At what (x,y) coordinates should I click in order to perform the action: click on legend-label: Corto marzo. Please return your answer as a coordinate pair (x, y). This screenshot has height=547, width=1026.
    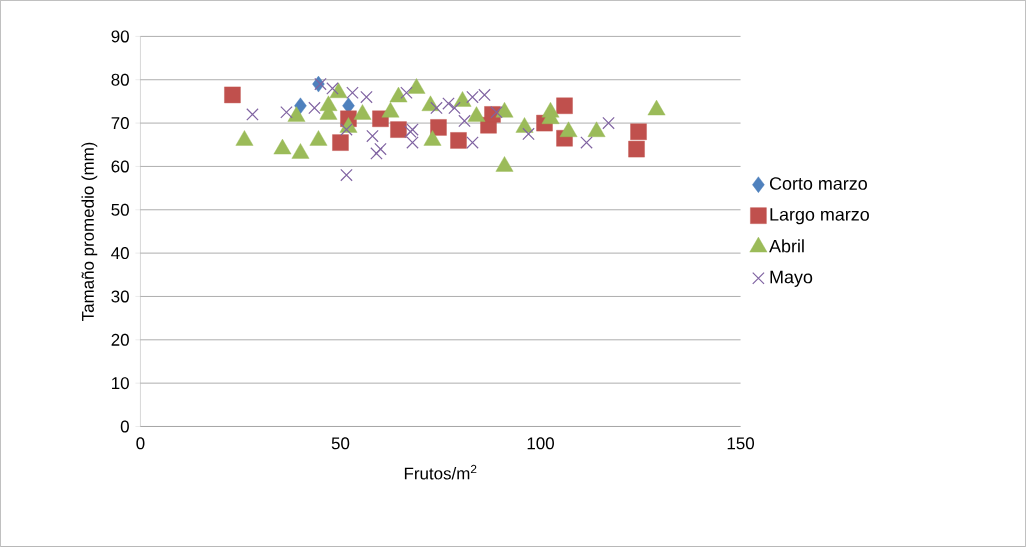
    Looking at the image, I should click on (818, 183).